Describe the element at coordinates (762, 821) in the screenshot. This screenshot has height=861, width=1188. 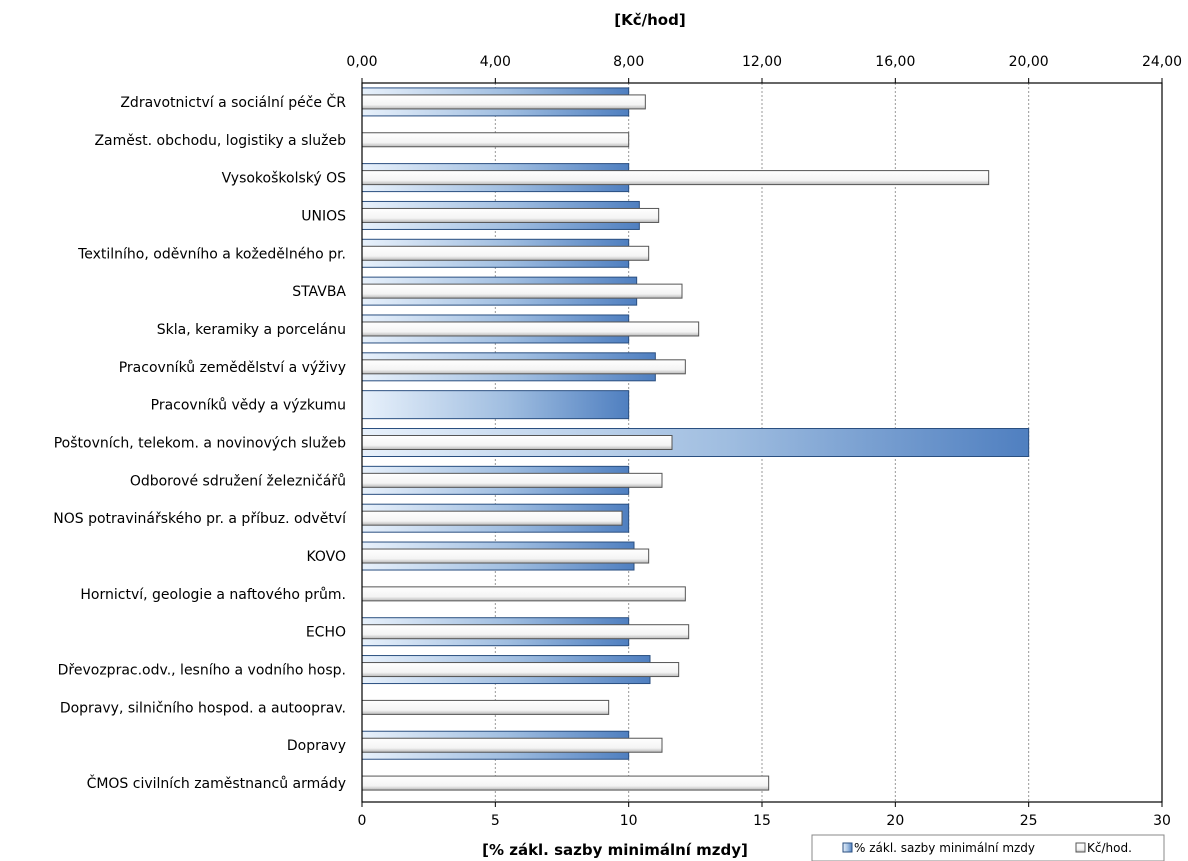
I see `bottom-tick-label: 15` at that location.